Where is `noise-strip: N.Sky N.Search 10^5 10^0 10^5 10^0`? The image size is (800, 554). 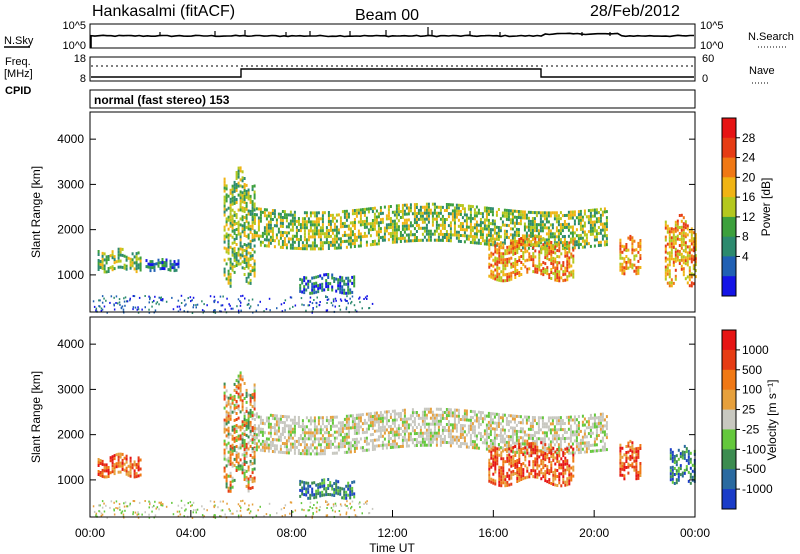
noise-strip: N.Sky N.Search 10^5 10^0 10^5 10^0 is located at coordinates (399, 36).